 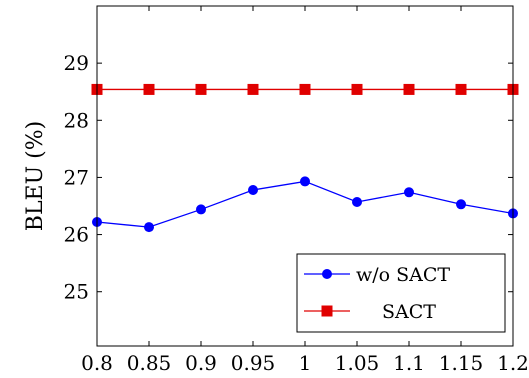 I want to click on legend-label-sact: SACT, so click(x=409, y=312).